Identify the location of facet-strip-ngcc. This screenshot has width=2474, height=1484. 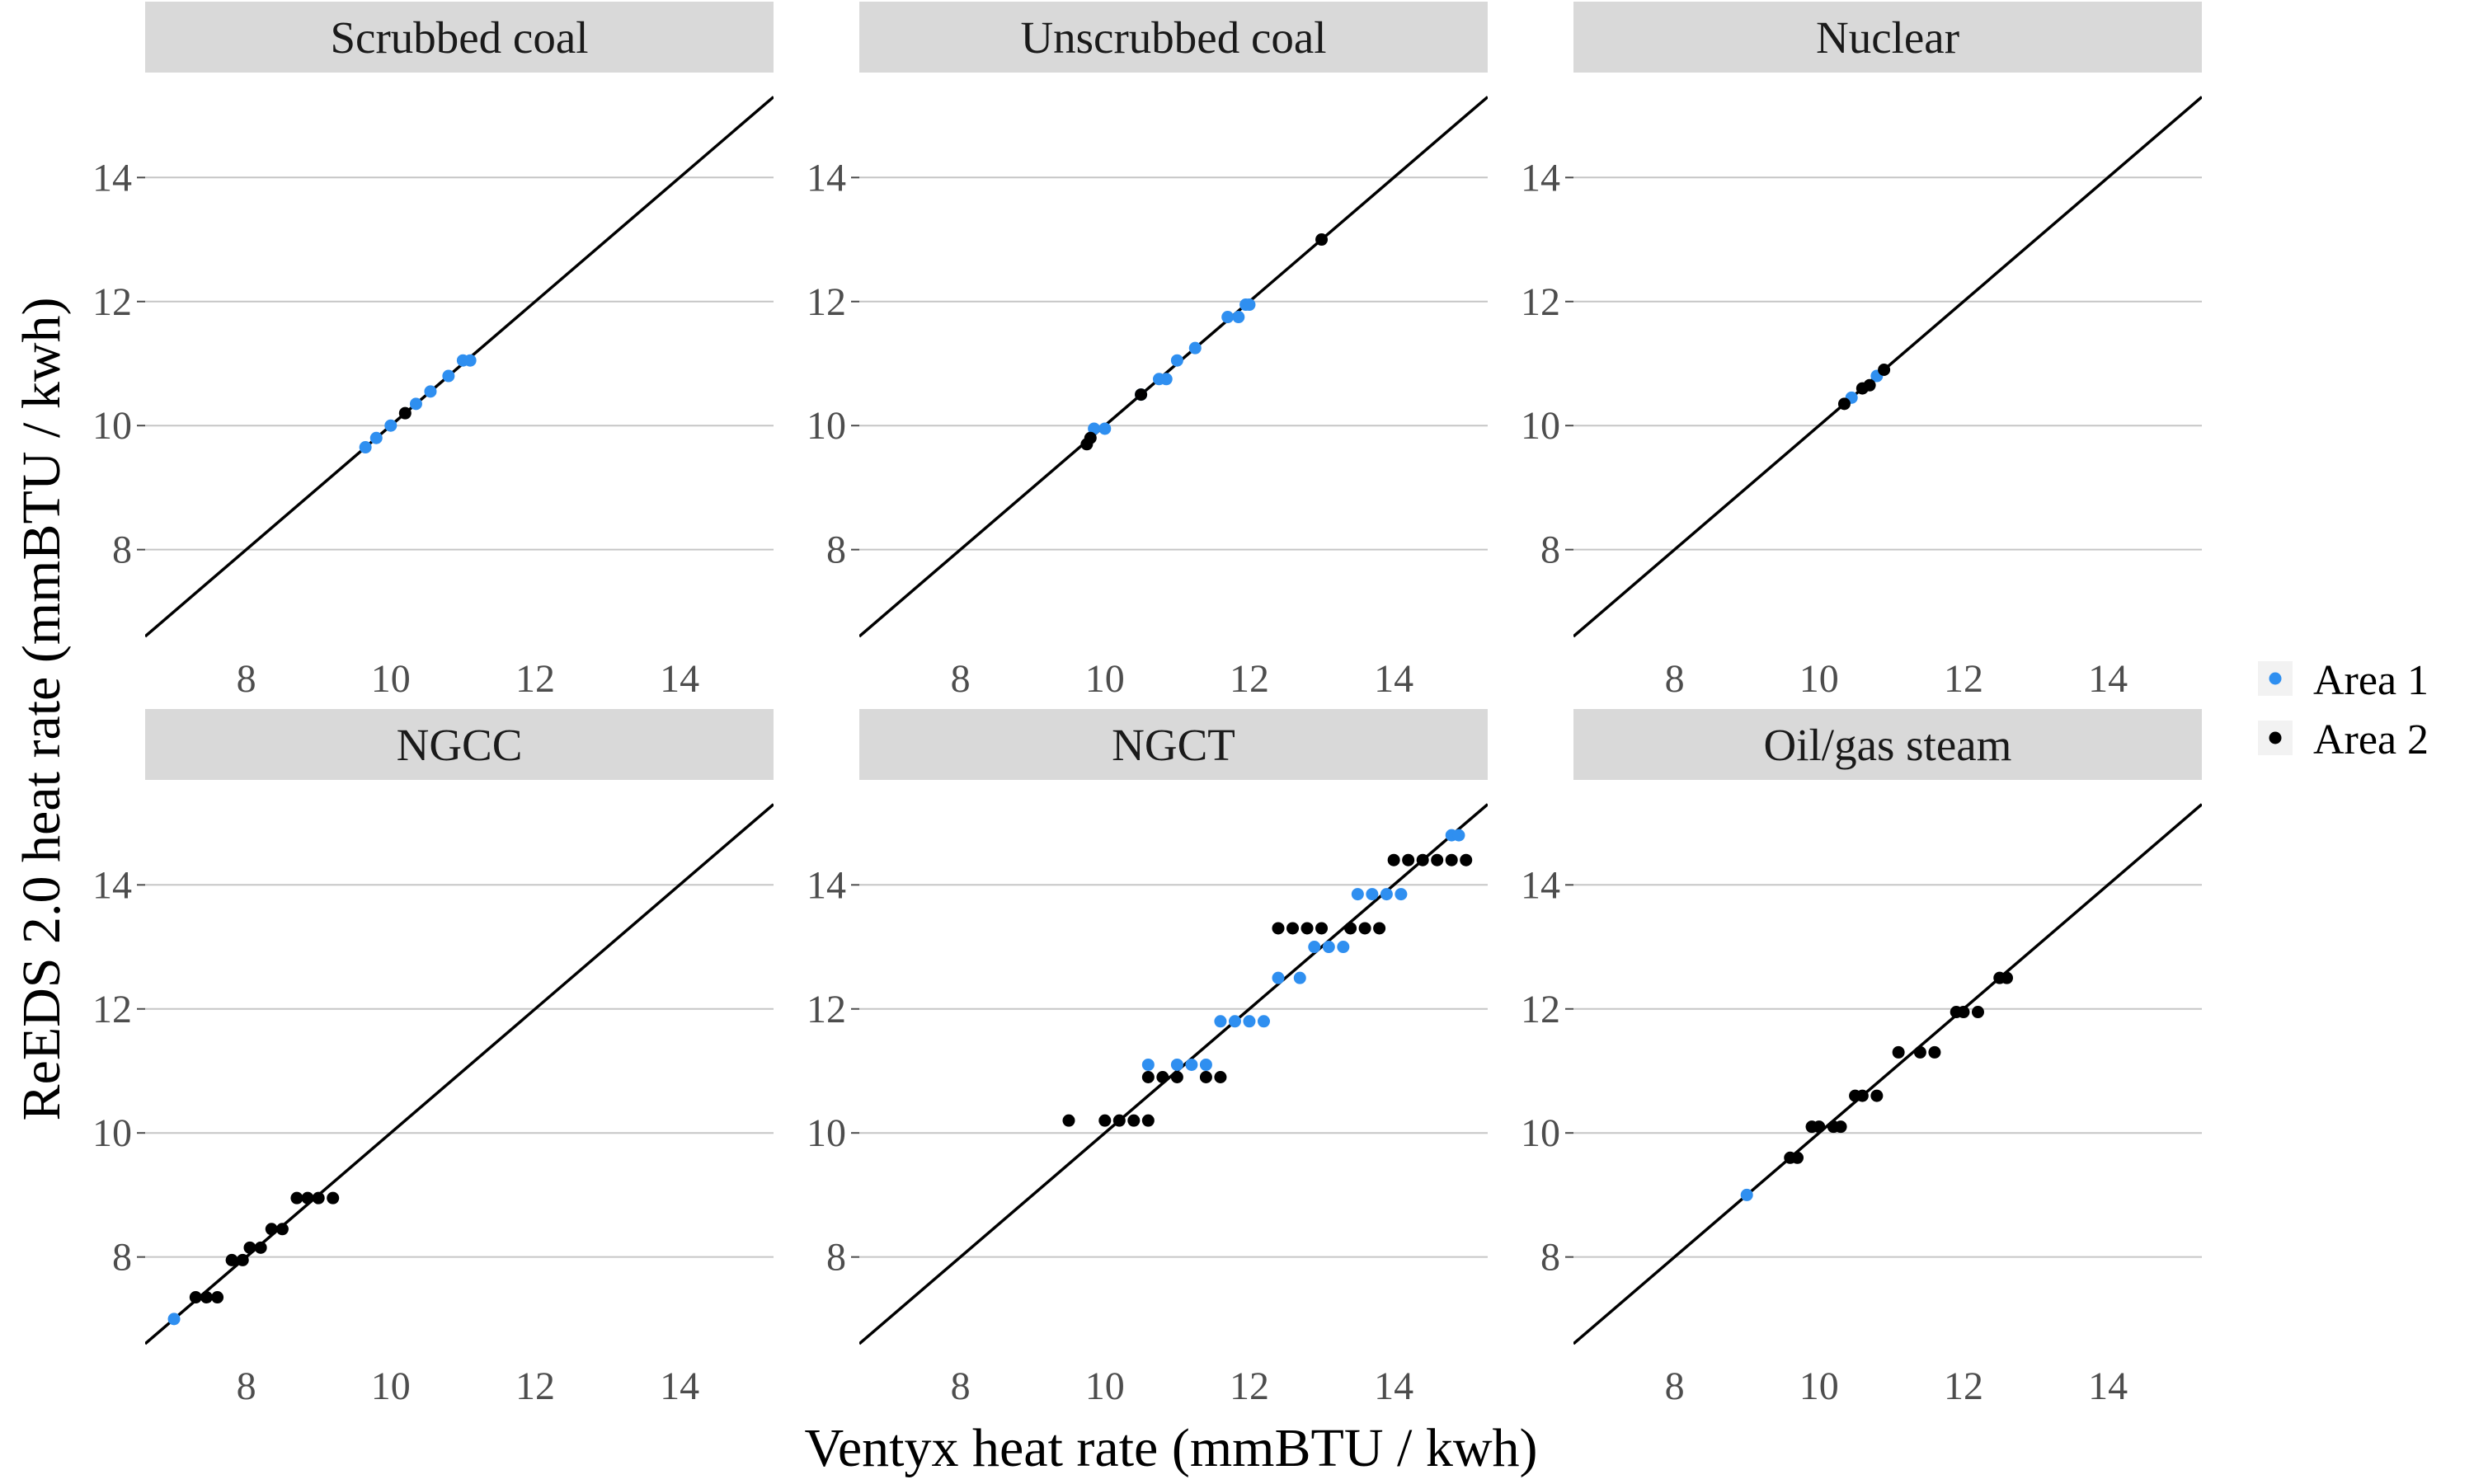
(459, 744).